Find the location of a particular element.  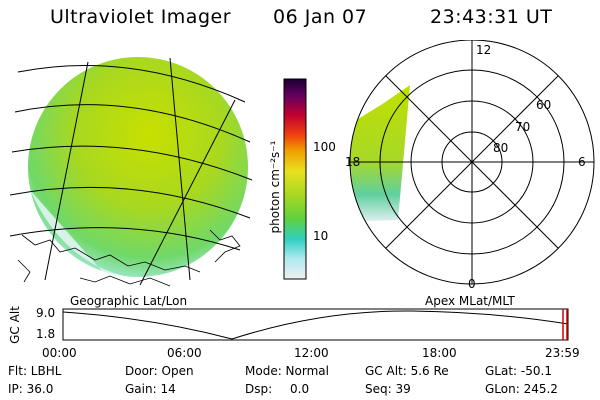

altitude-xtick-2359: 23:59 is located at coordinates (562, 353).